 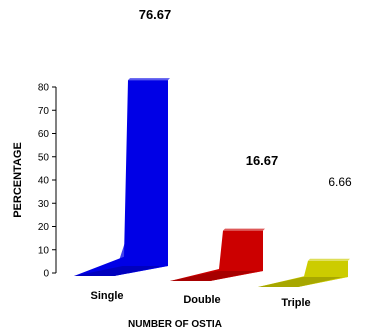 I want to click on data-label-triple: 6.66, so click(x=340, y=182).